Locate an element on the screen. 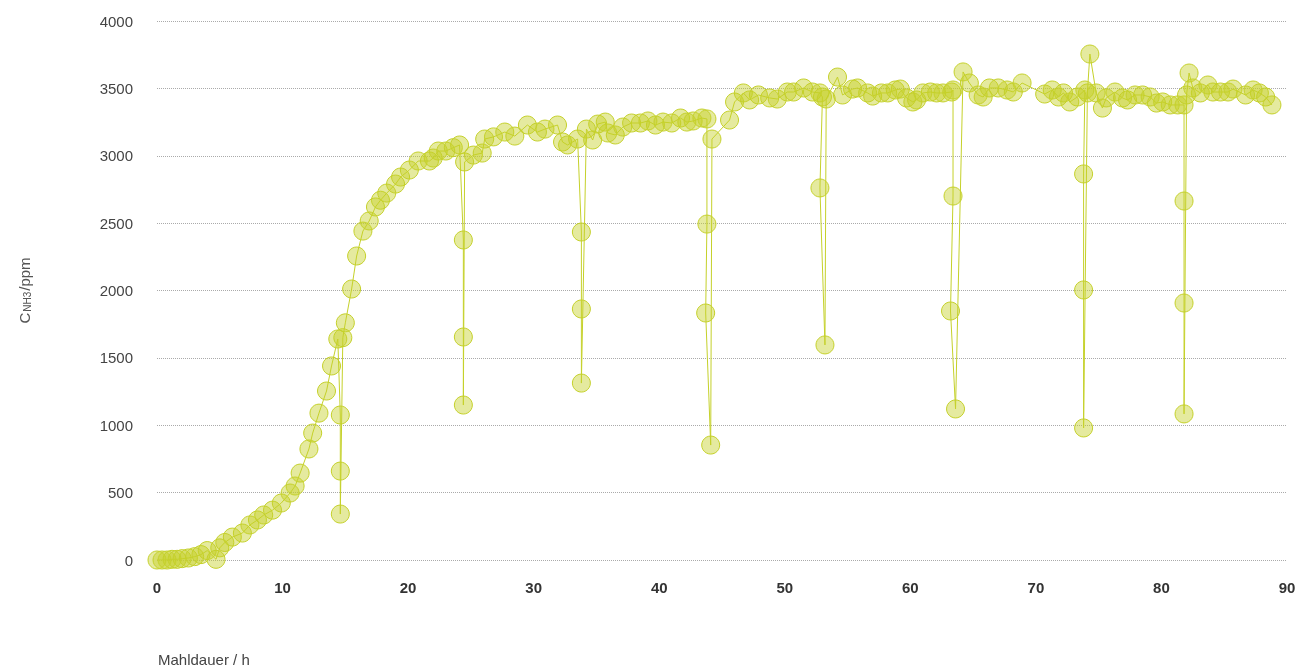 The height and width of the screenshot is (670, 1299). y-tick-label: 2500 is located at coordinates (116, 223).